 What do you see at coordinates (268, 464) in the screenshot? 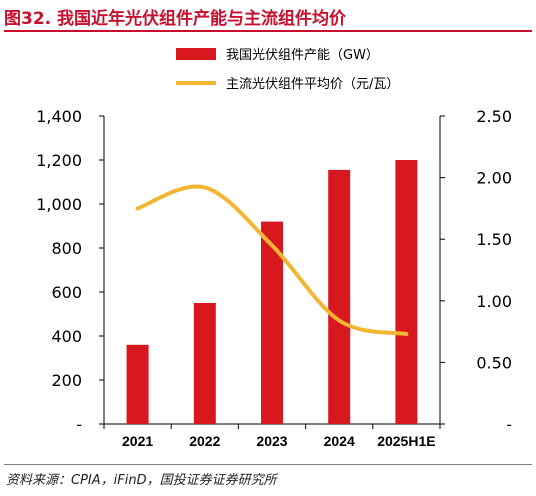
I see `source-divider` at bounding box center [268, 464].